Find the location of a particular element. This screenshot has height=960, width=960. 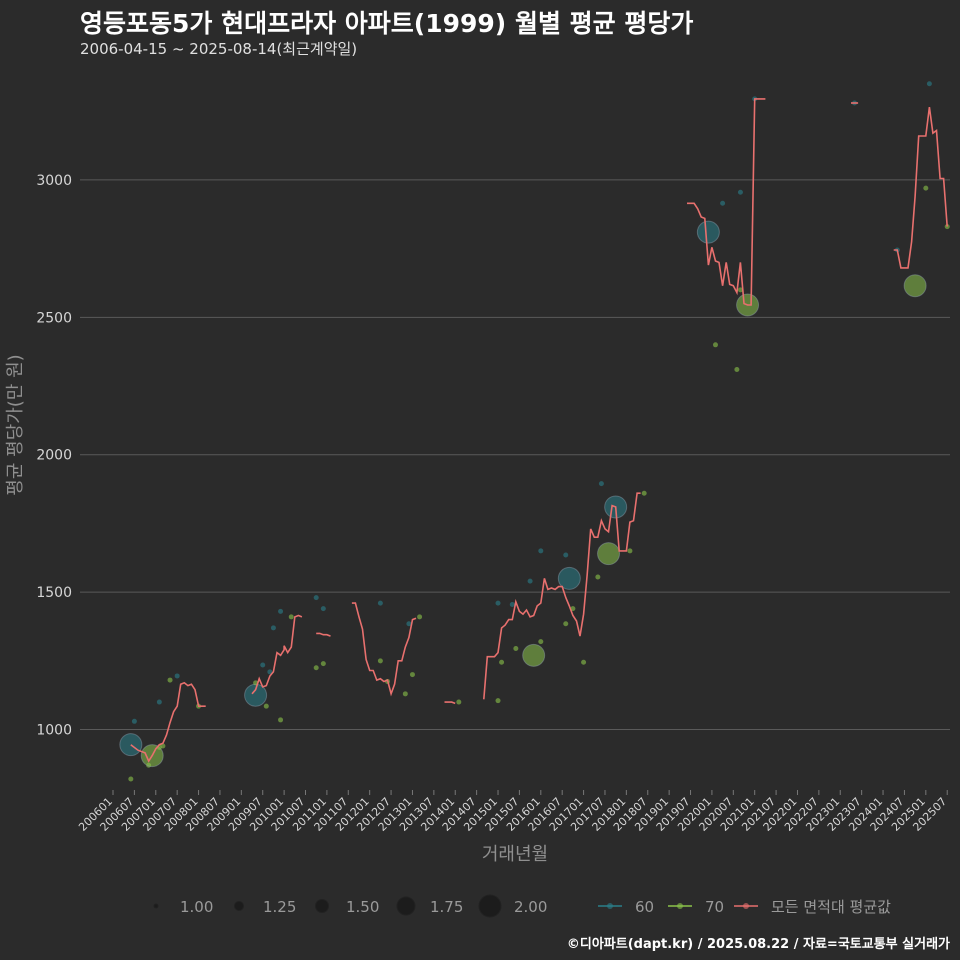

legend-size-label: 2.00 is located at coordinates (530, 907).